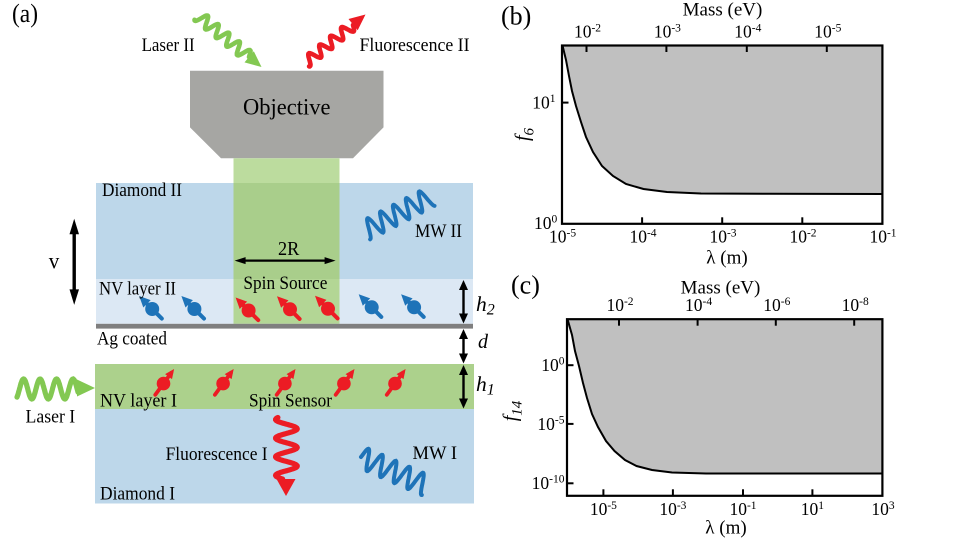 The width and height of the screenshot is (968, 549). Describe the element at coordinates (438, 231) in the screenshot. I see `svg-text: MW II` at that location.